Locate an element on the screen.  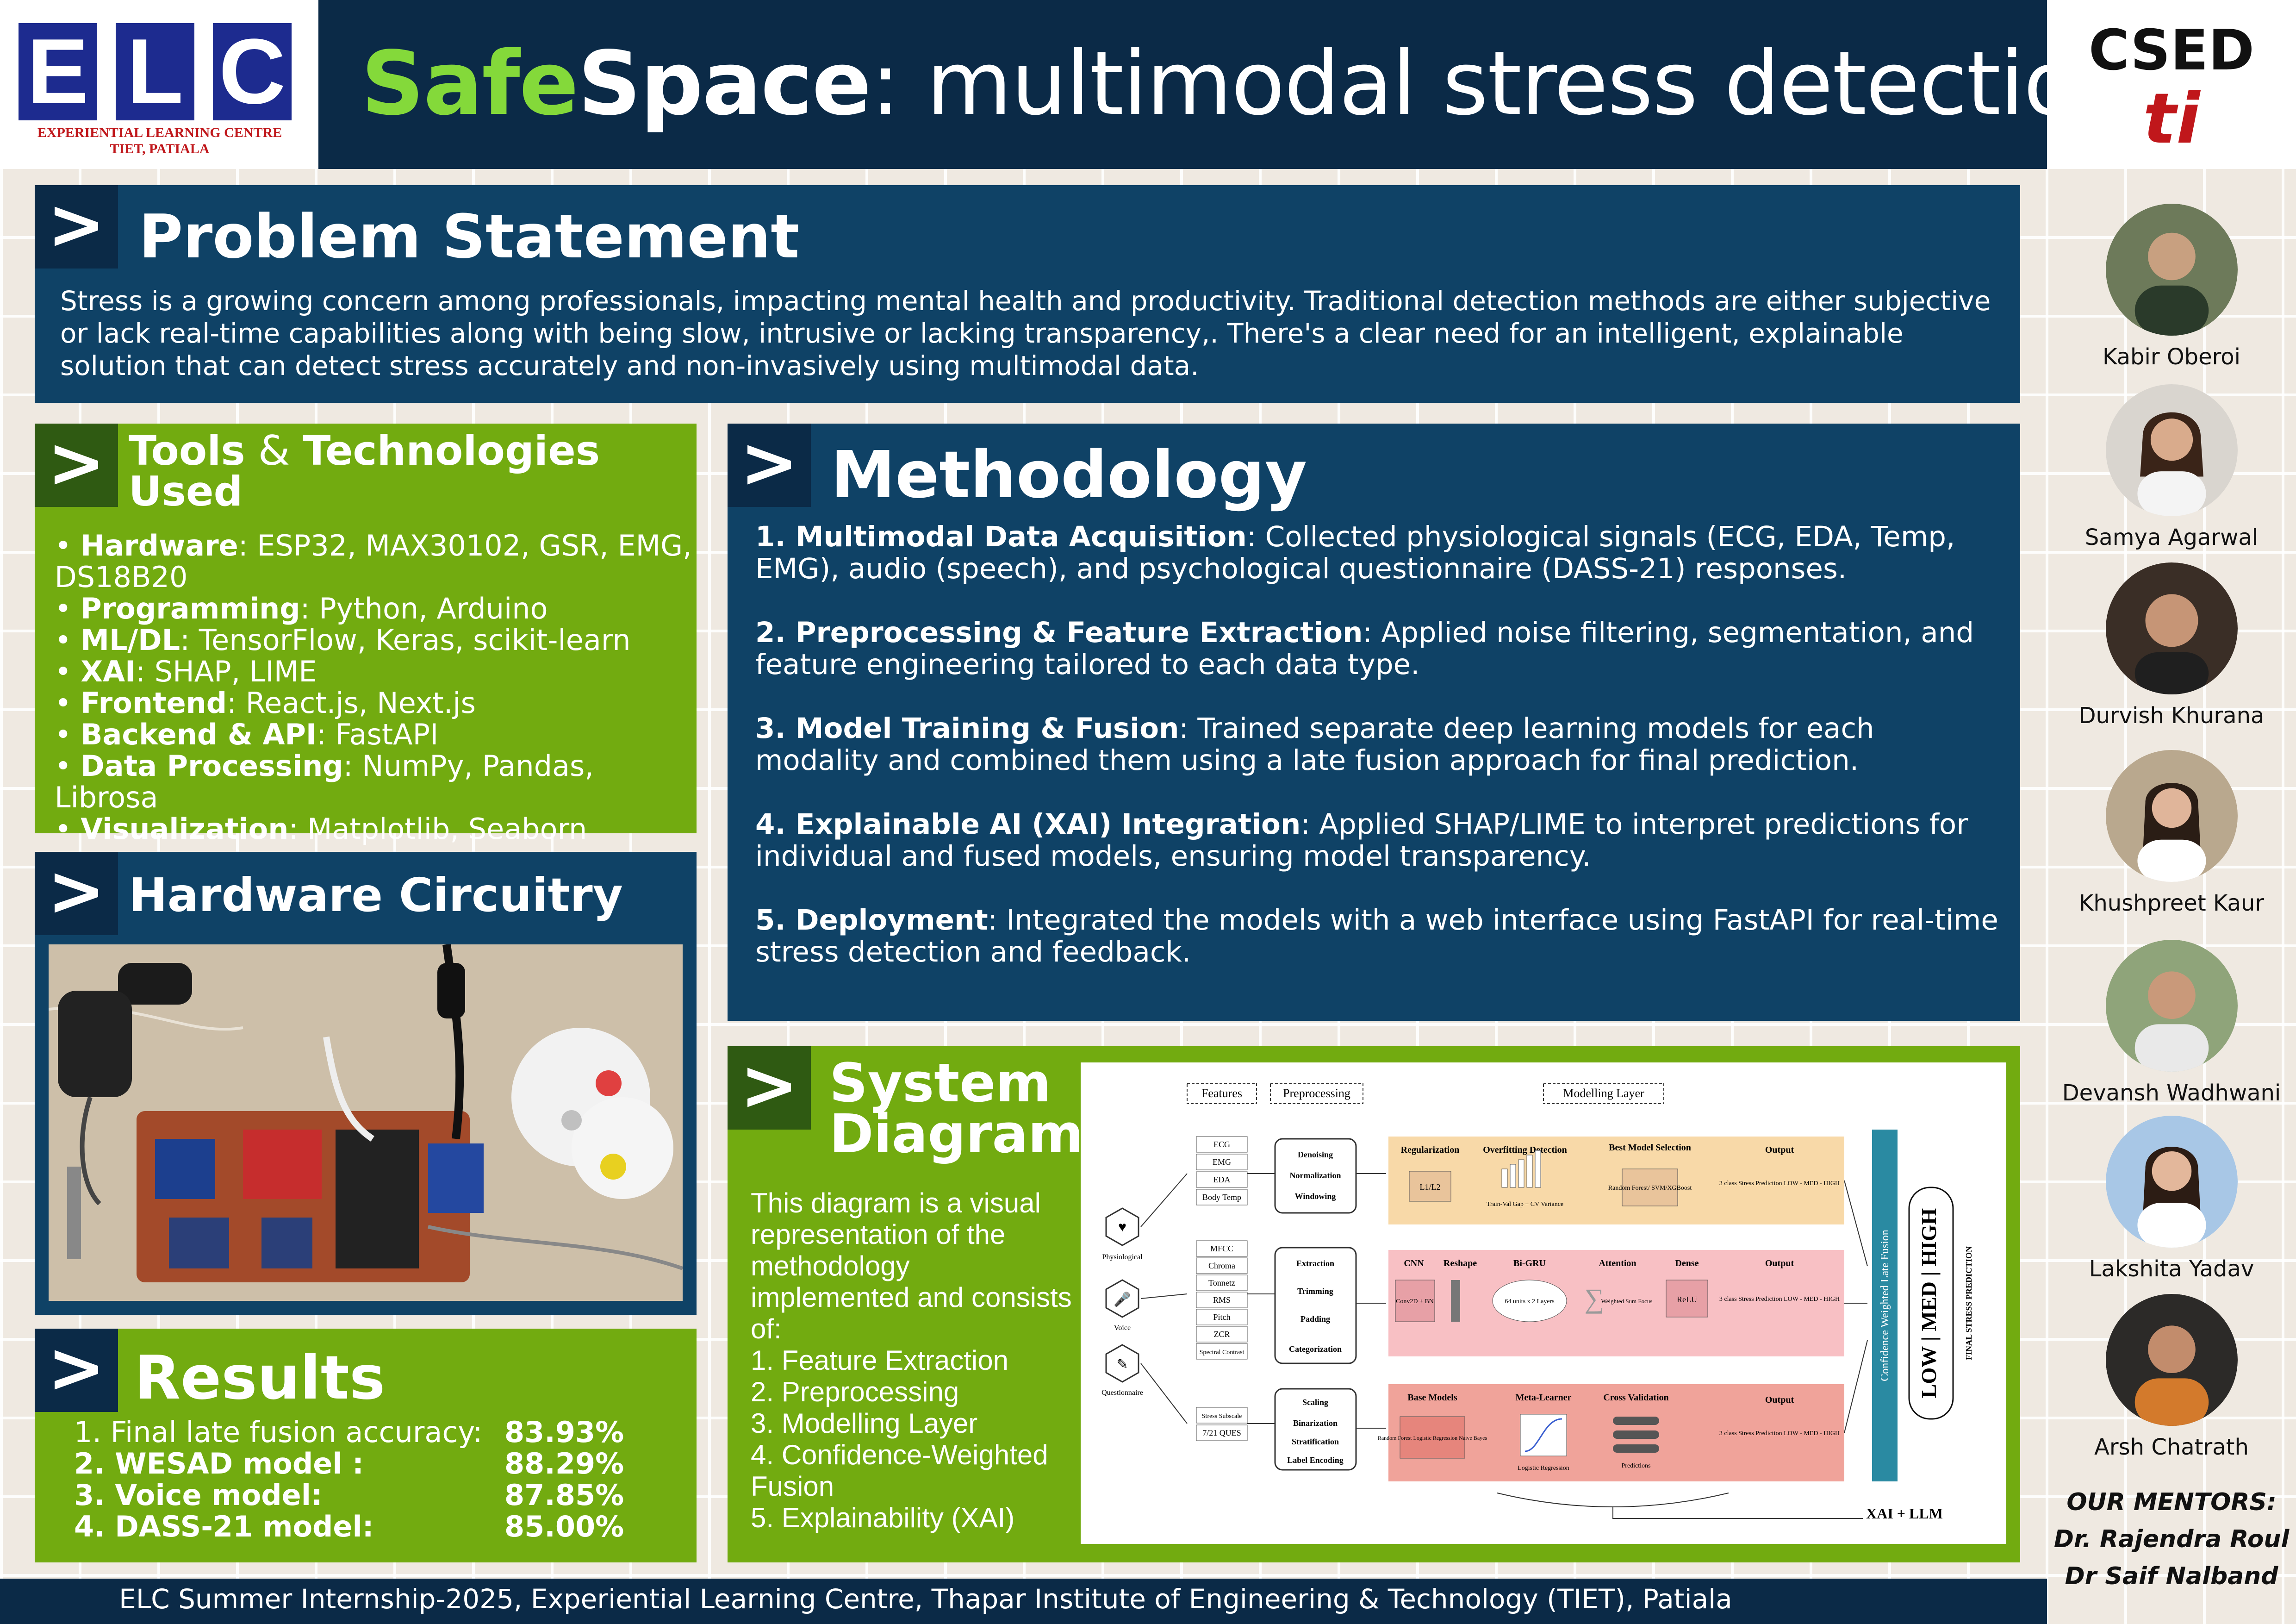
row1-b-sub: Train-Val Gap + CV Variance is located at coordinates (1525, 1204).